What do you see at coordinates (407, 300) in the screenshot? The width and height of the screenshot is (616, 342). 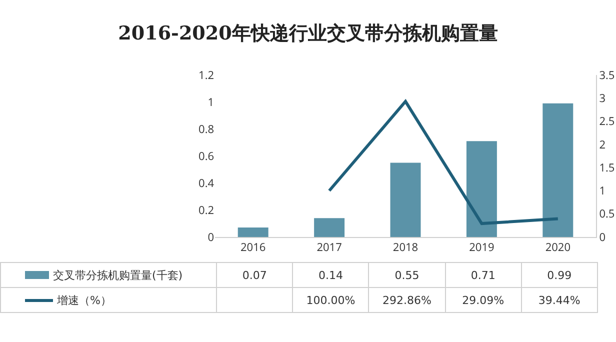 I see `data-label: 292.86%` at bounding box center [407, 300].